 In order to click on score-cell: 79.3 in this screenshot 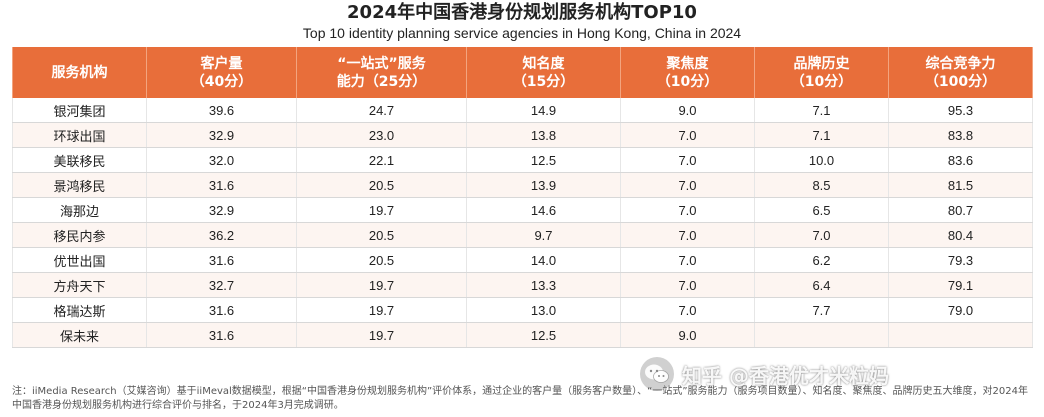, I will do `click(960, 260)`.